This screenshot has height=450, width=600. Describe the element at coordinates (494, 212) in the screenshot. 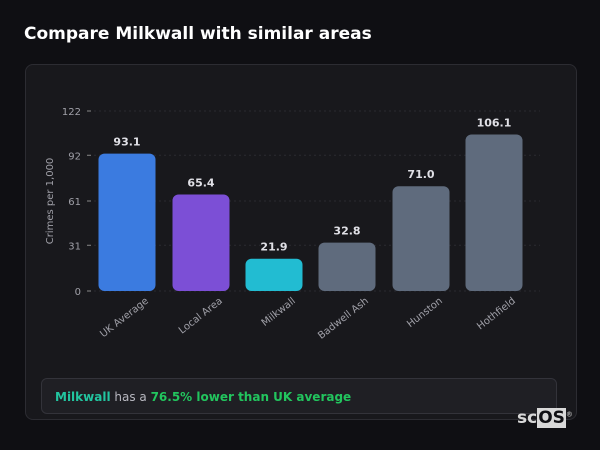

I see `bar-hothfield` at that location.